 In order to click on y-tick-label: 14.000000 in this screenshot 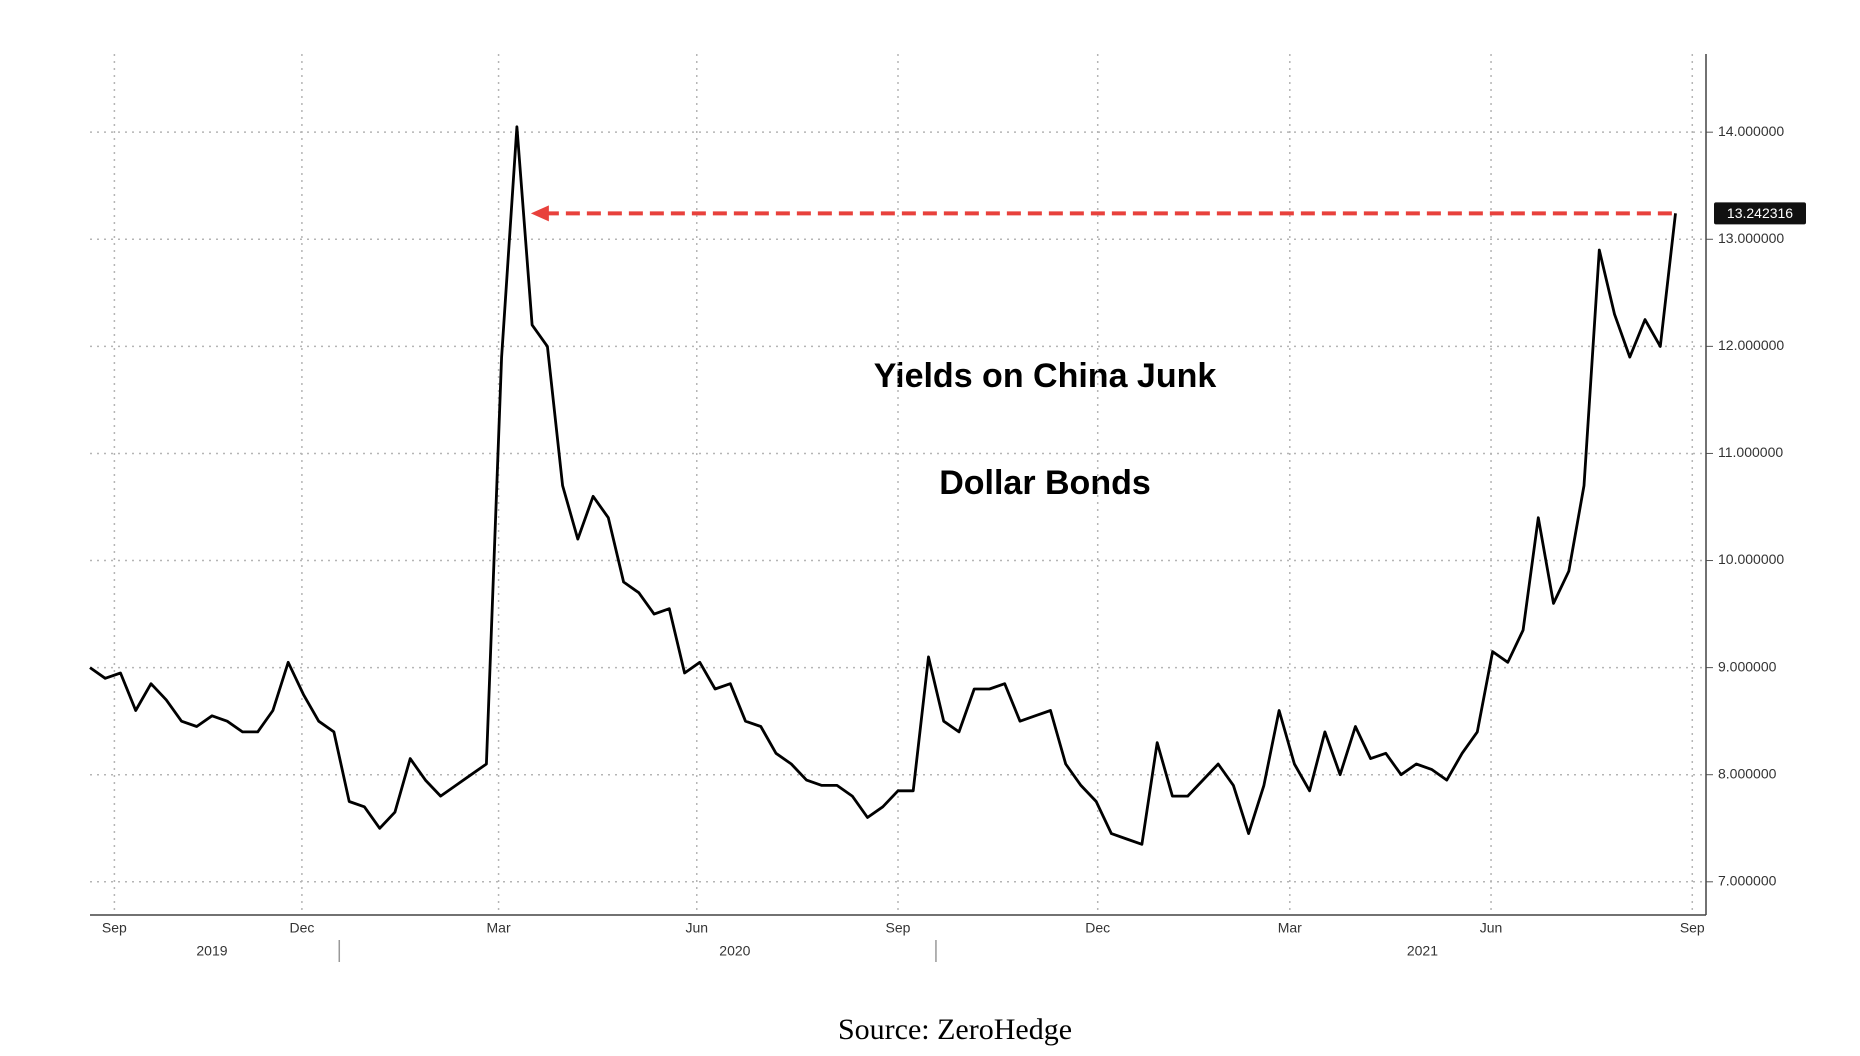, I will do `click(1751, 131)`.